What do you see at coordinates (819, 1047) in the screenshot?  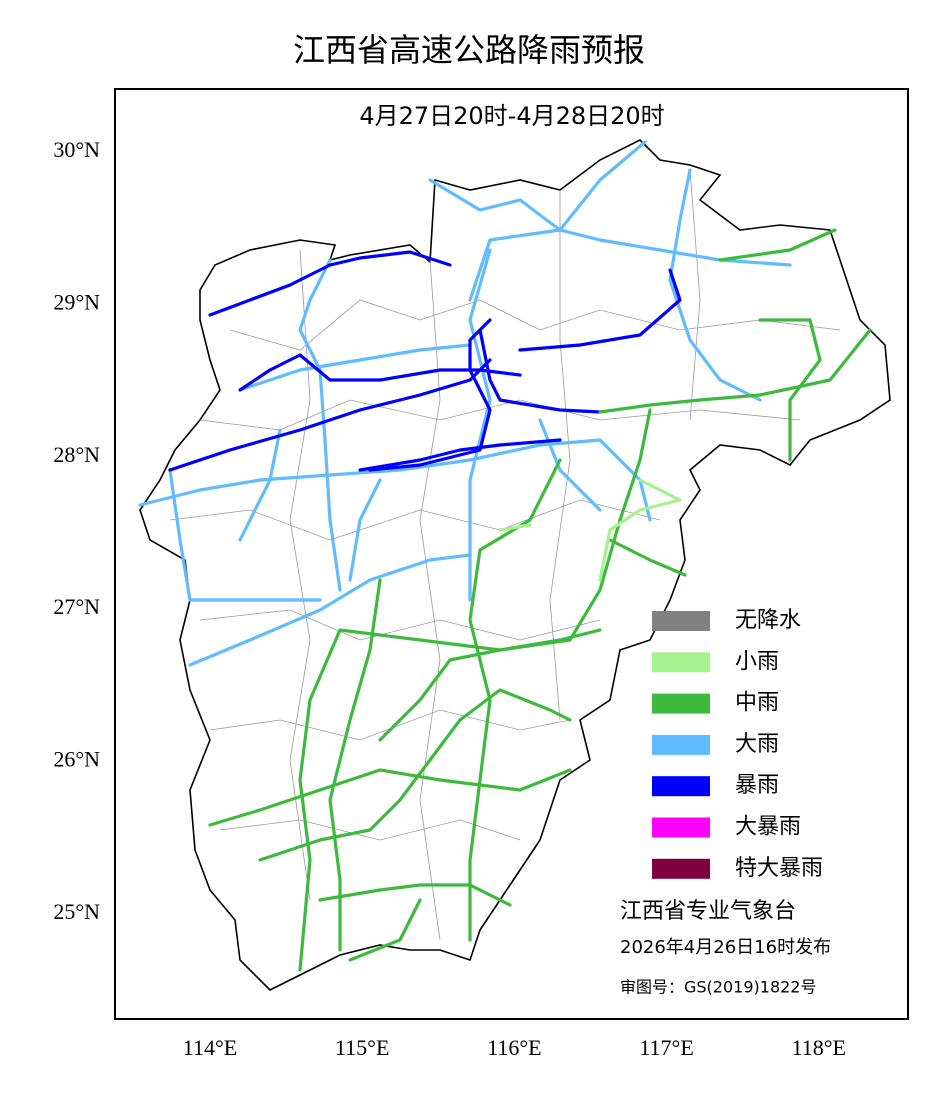 I see `lon-tick-label: 118°E` at bounding box center [819, 1047].